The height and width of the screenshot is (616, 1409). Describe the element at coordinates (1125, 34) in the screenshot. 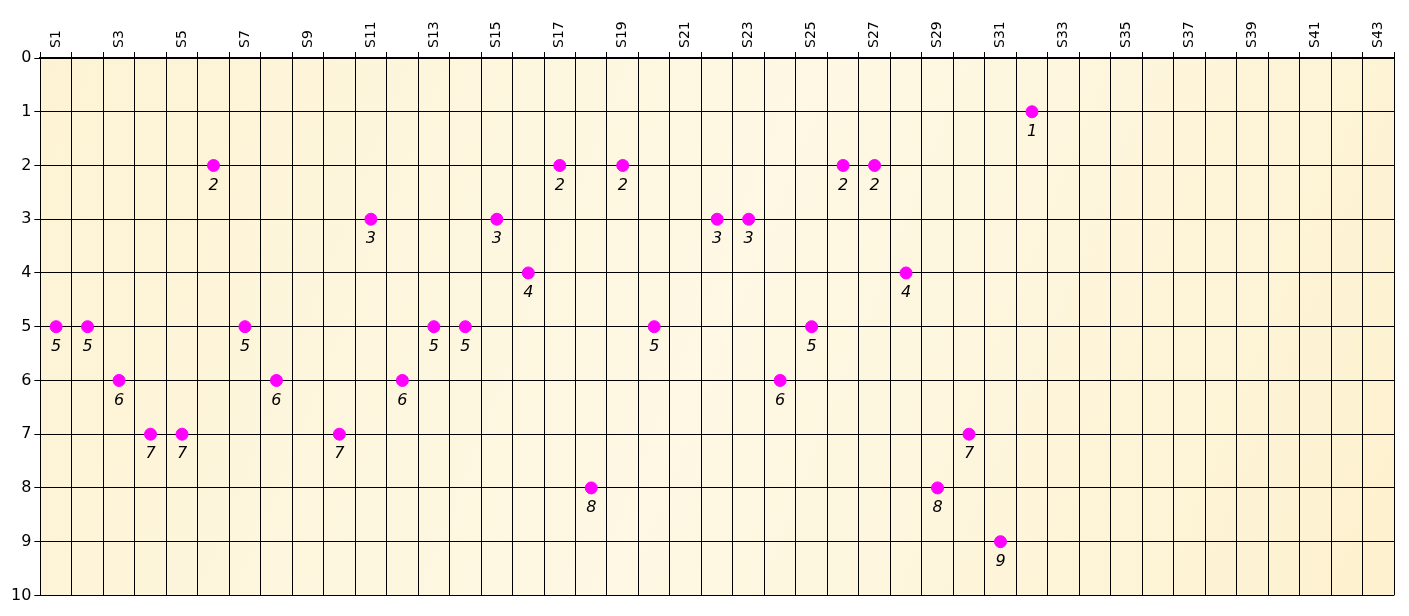

I see `x-tick-label: S35` at that location.